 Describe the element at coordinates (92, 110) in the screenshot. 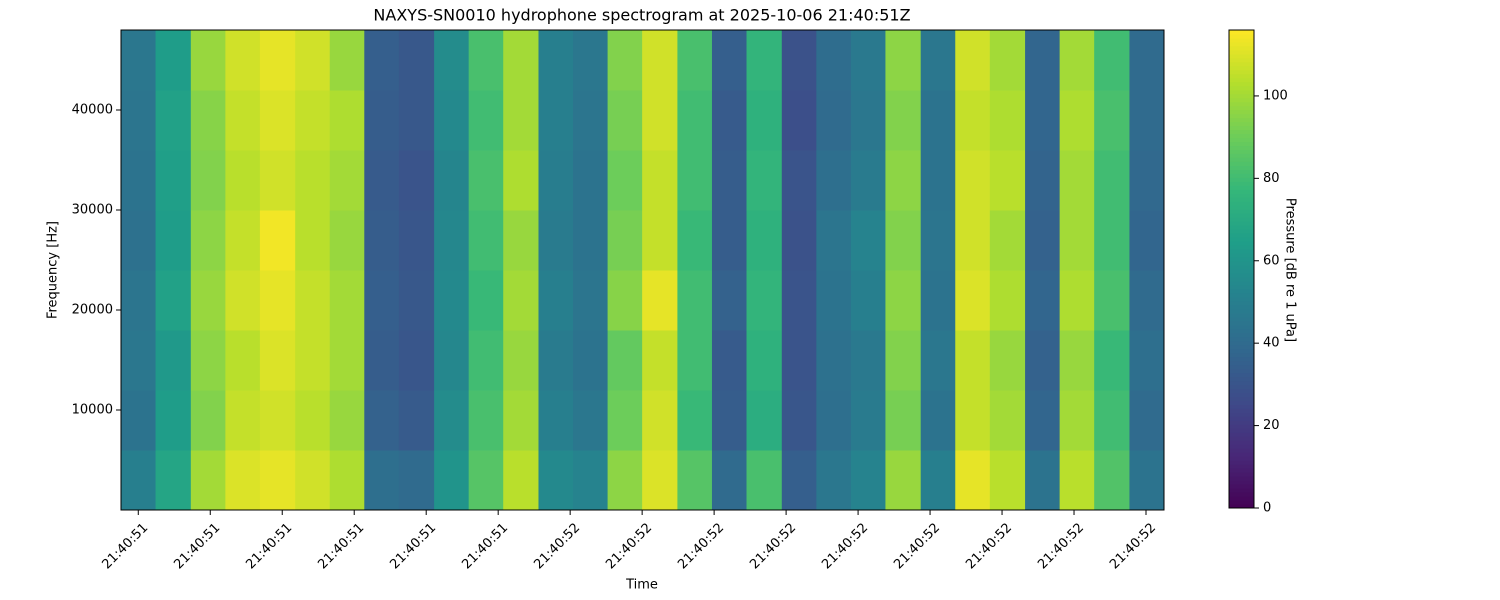

I see `y-tick-label: 40000` at that location.